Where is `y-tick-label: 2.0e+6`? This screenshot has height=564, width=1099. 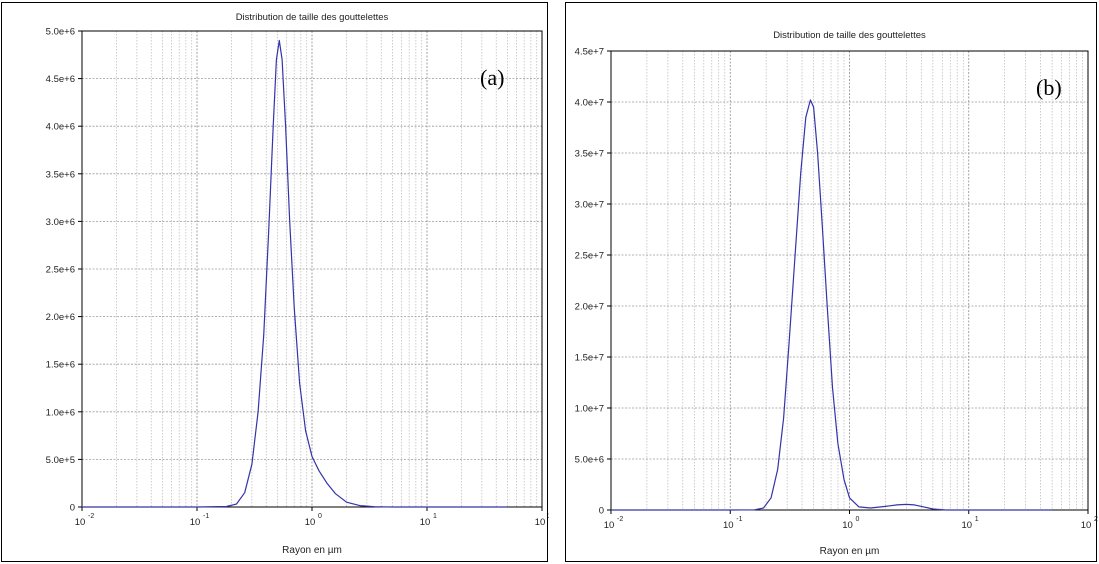
y-tick-label: 2.0e+6 is located at coordinates (60, 317).